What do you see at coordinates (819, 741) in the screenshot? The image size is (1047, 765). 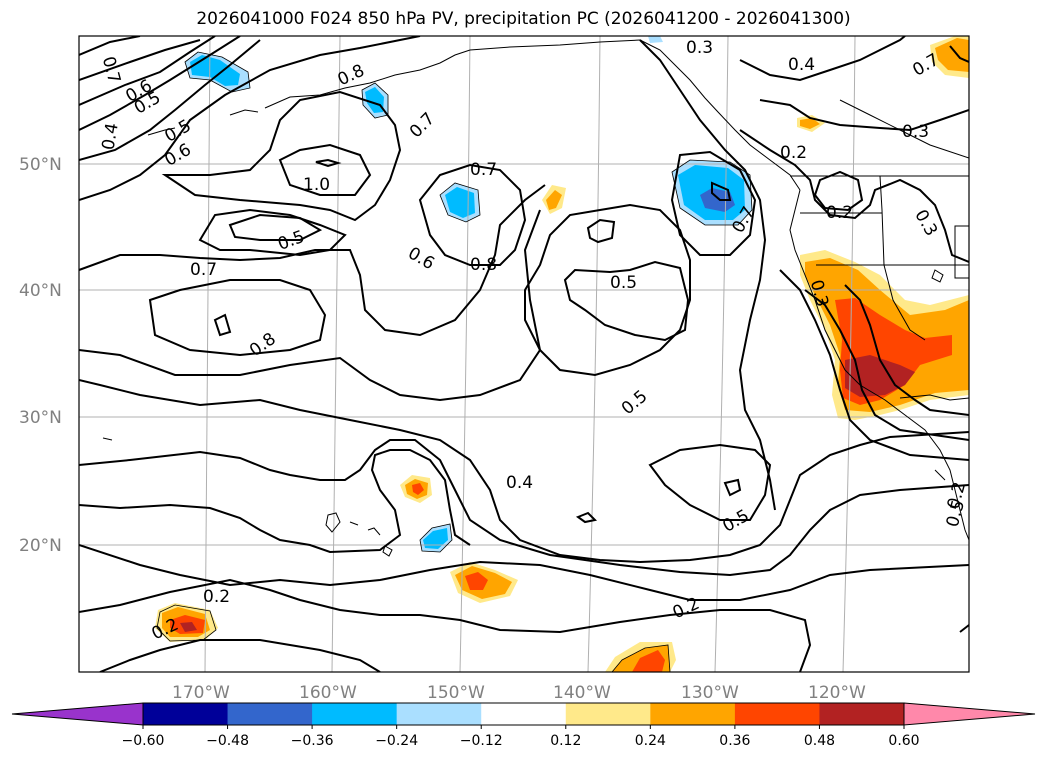 I see `colorbar-tick-label: 0.48` at bounding box center [819, 741].